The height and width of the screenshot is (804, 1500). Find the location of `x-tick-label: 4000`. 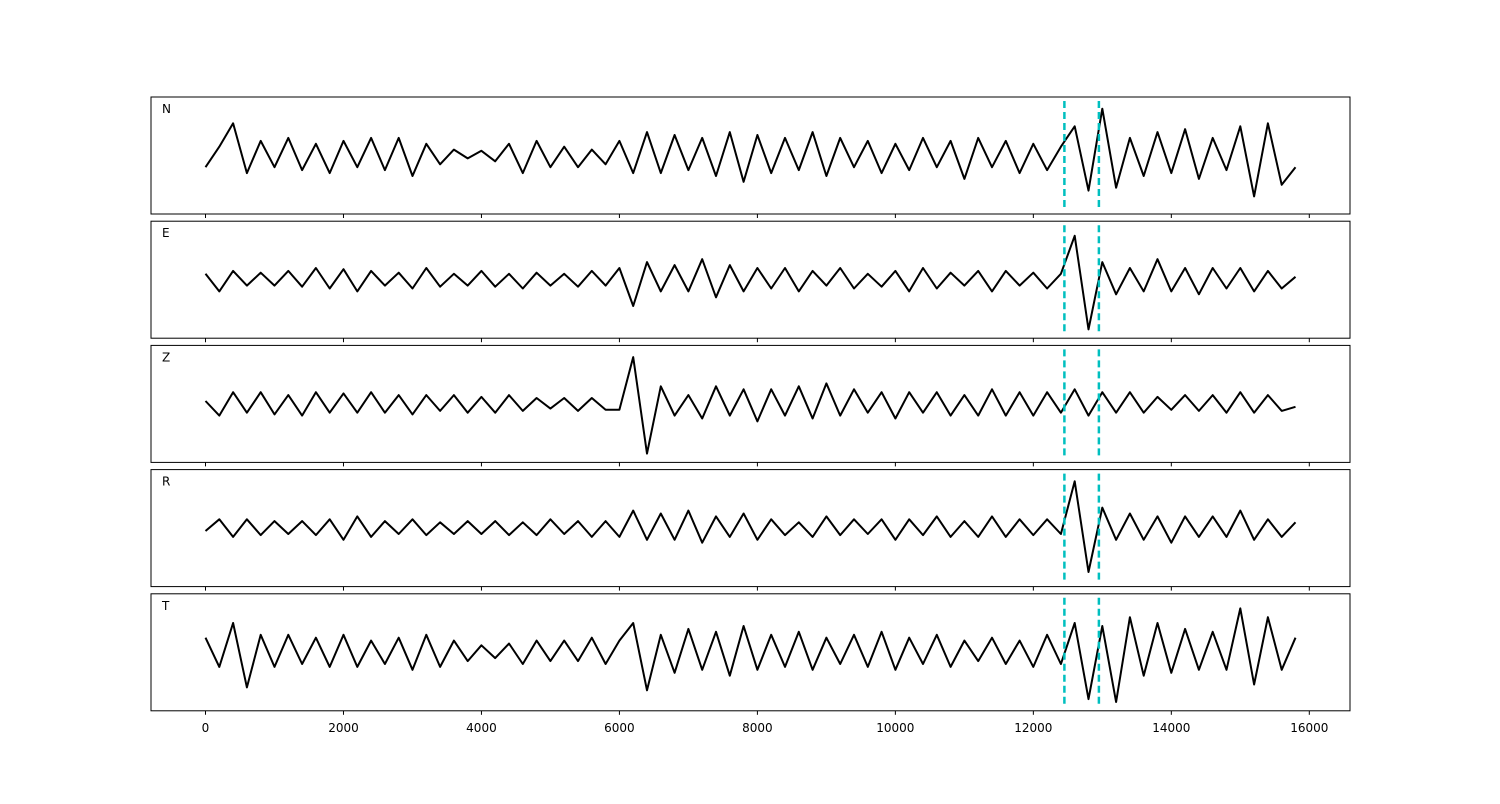

x-tick-label: 4000 is located at coordinates (481, 728).